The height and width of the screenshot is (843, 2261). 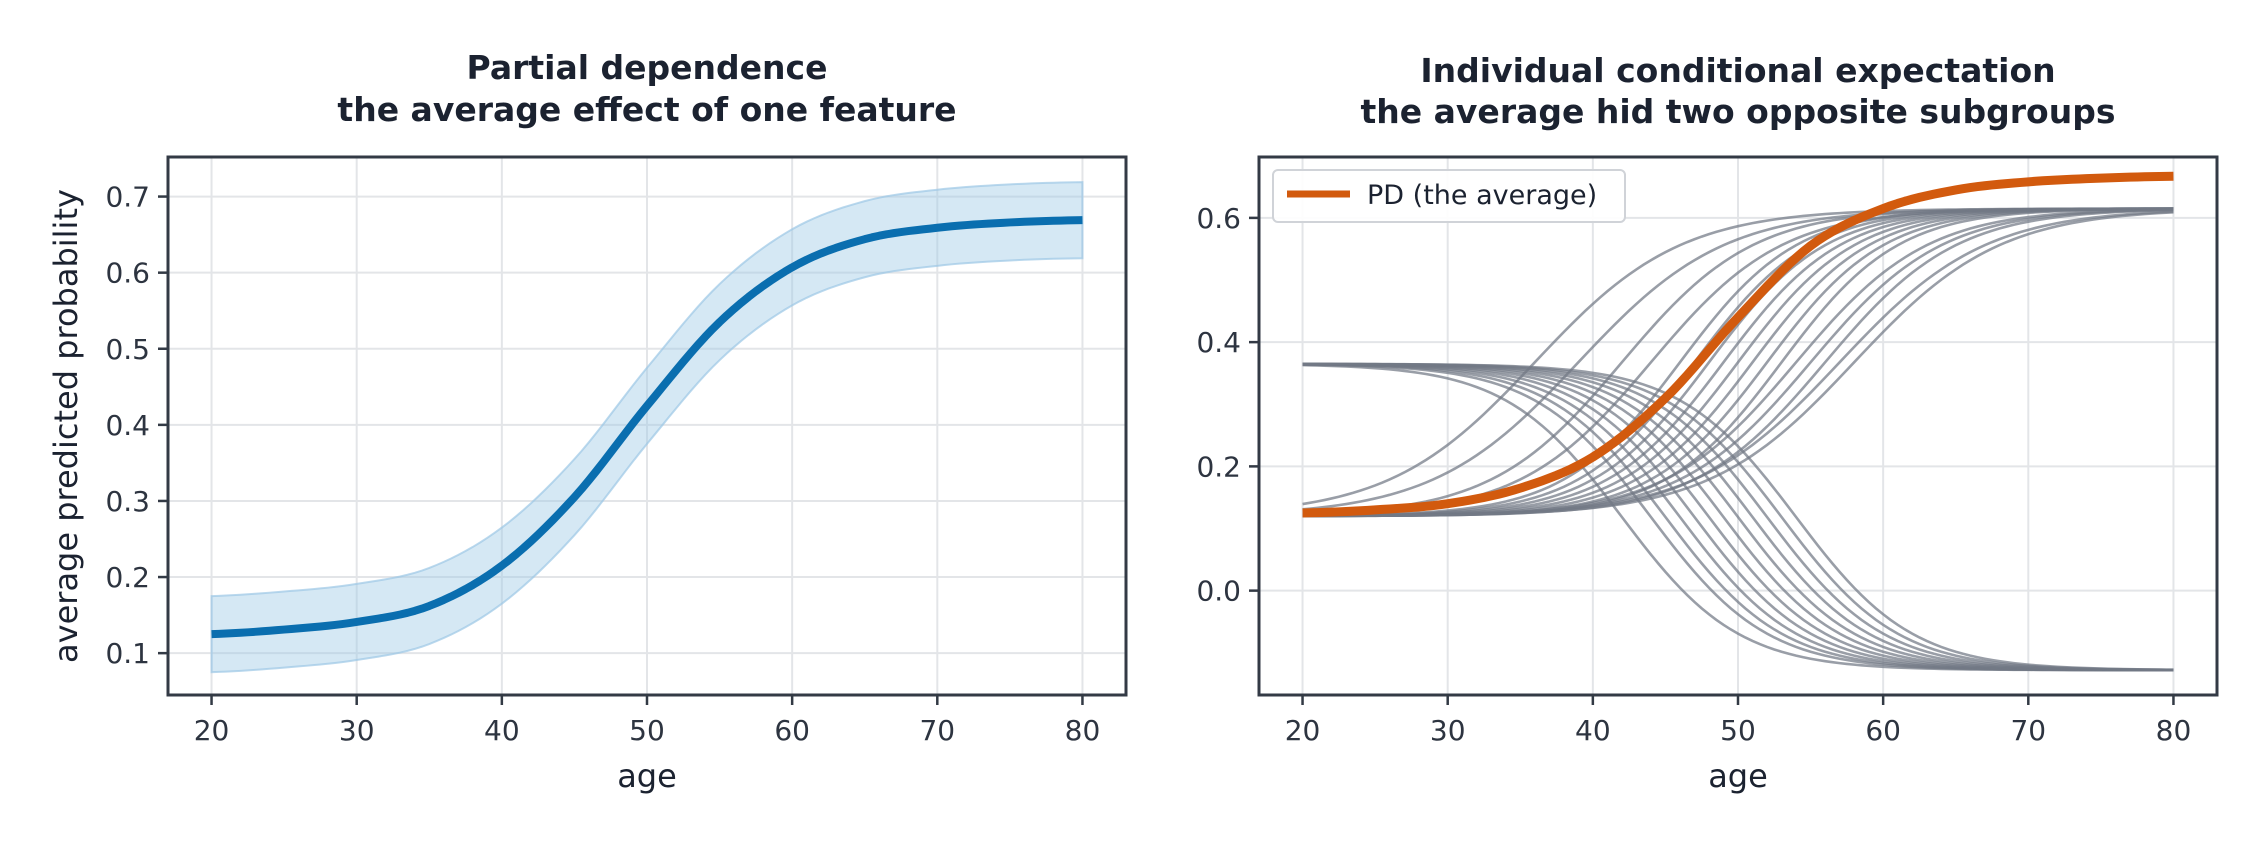 What do you see at coordinates (1448, 730) in the screenshot?
I see `ice-x-tick-label-1: 30` at bounding box center [1448, 730].